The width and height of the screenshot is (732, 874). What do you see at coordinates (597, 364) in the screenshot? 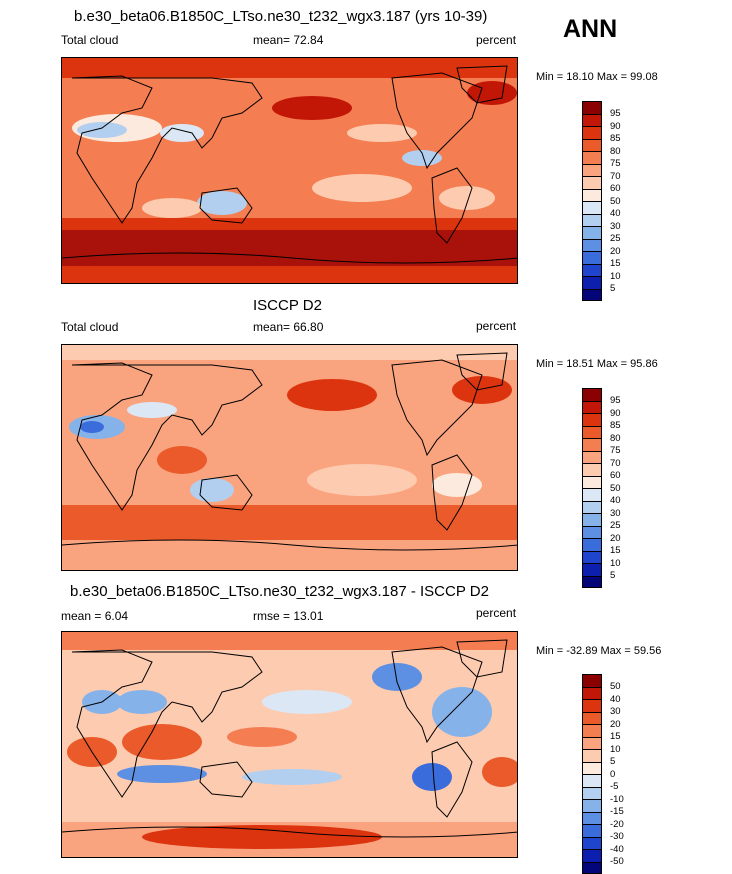
I see `panel-2-minmax: Min = 18.51 Max = 95.86` at bounding box center [597, 364].